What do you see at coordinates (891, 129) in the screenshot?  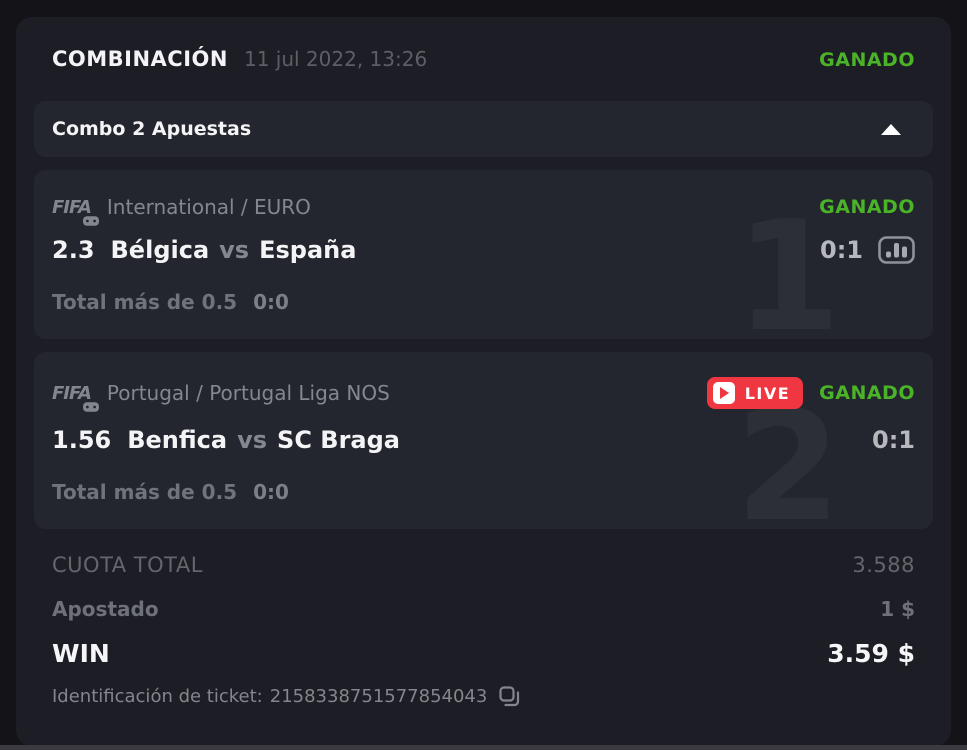 I see `collapse-triangle-icon` at bounding box center [891, 129].